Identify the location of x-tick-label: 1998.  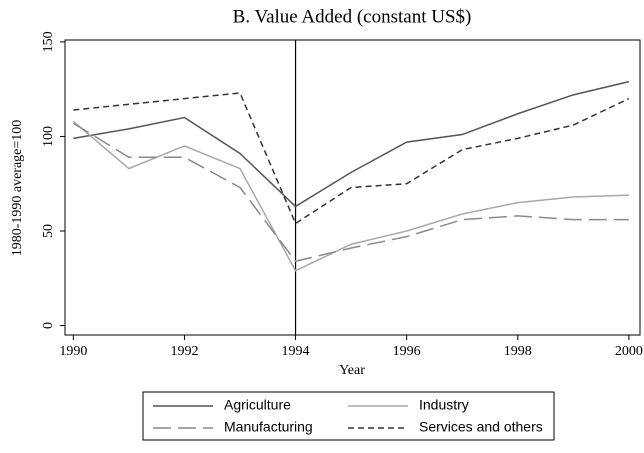
(518, 351).